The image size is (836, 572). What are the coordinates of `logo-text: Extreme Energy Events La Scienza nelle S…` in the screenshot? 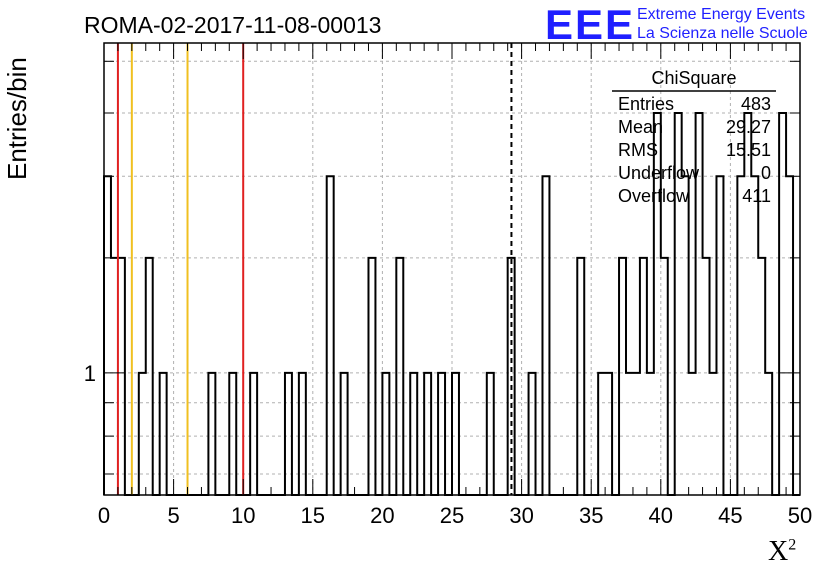 It's located at (722, 24).